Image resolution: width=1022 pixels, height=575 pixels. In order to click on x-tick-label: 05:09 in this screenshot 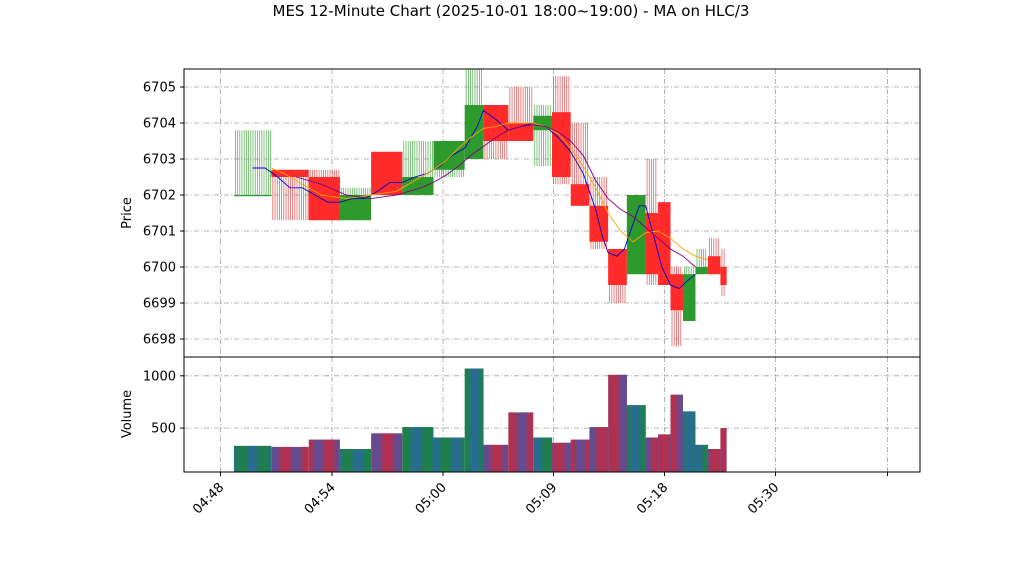, I will do `click(541, 498)`.